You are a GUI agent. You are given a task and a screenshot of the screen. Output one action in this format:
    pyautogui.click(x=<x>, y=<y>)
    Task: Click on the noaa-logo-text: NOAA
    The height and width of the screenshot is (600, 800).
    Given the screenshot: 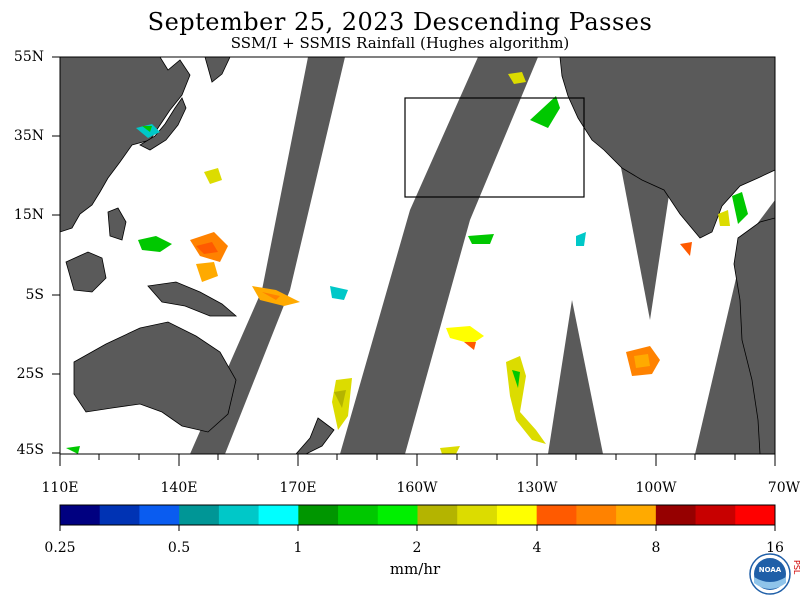 What is the action you would take?
    pyautogui.click(x=770, y=570)
    